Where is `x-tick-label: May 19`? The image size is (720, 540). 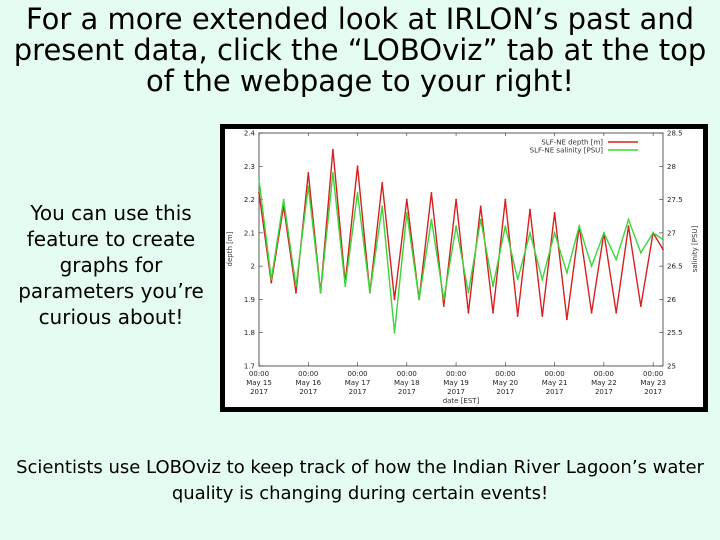 x-tick-label: May 19 is located at coordinates (456, 383).